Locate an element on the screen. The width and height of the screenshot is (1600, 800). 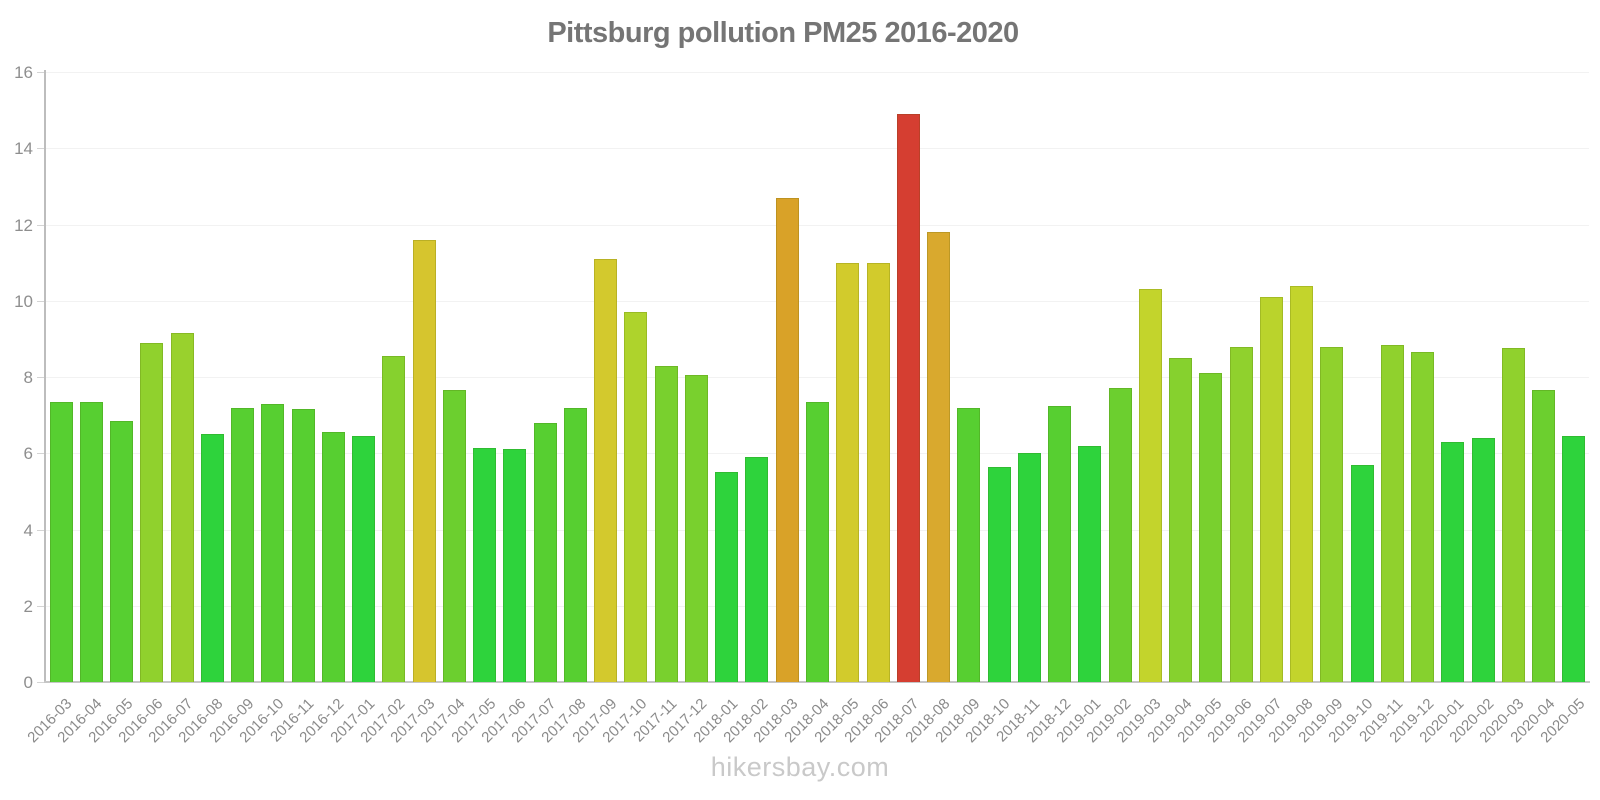
y-axis-tick-label: 14 is located at coordinates (23, 149).